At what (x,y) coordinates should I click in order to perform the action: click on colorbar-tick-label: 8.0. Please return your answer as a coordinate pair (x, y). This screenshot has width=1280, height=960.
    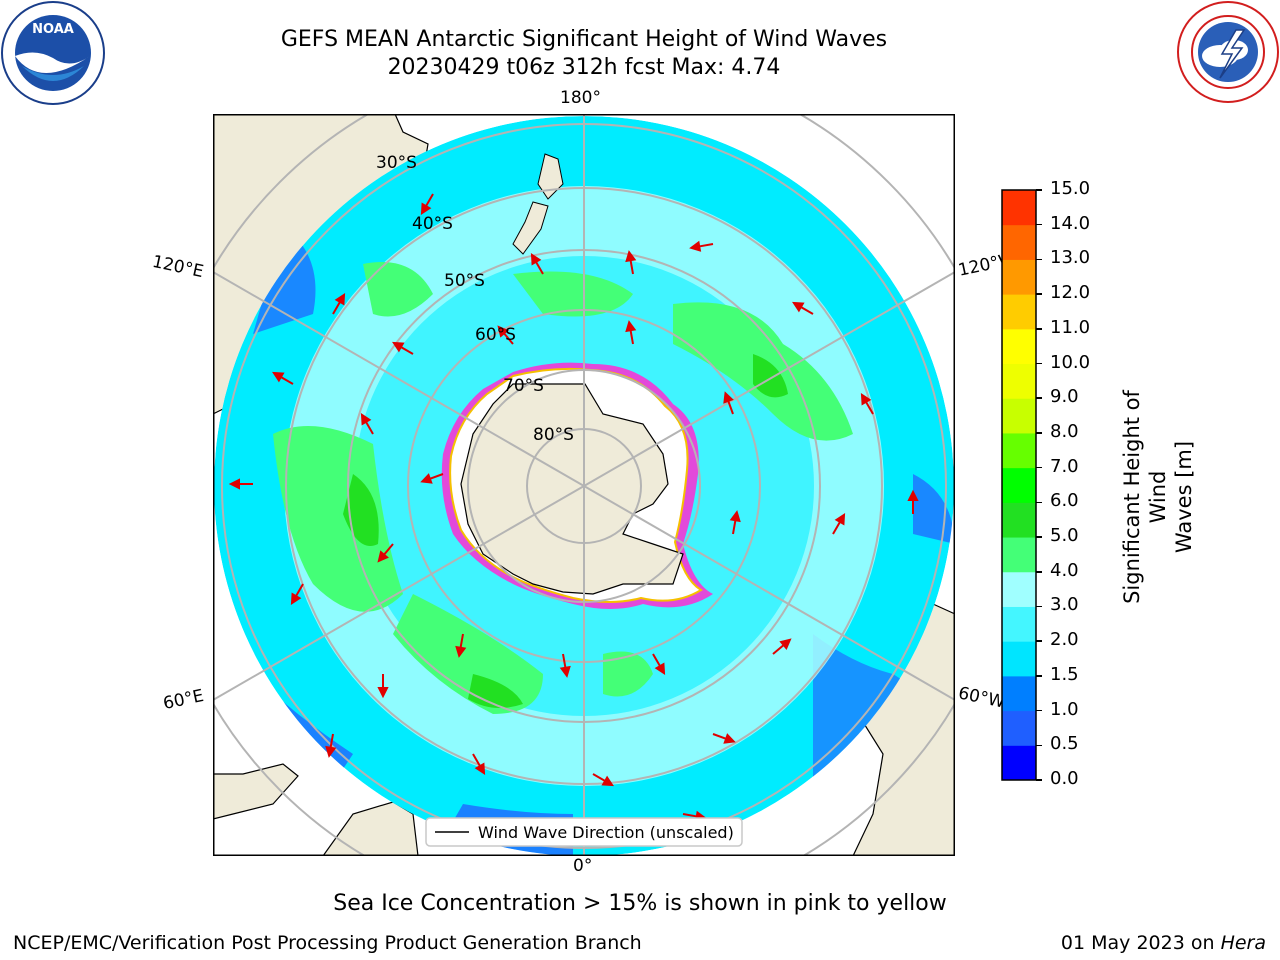
    Looking at the image, I should click on (1064, 431).